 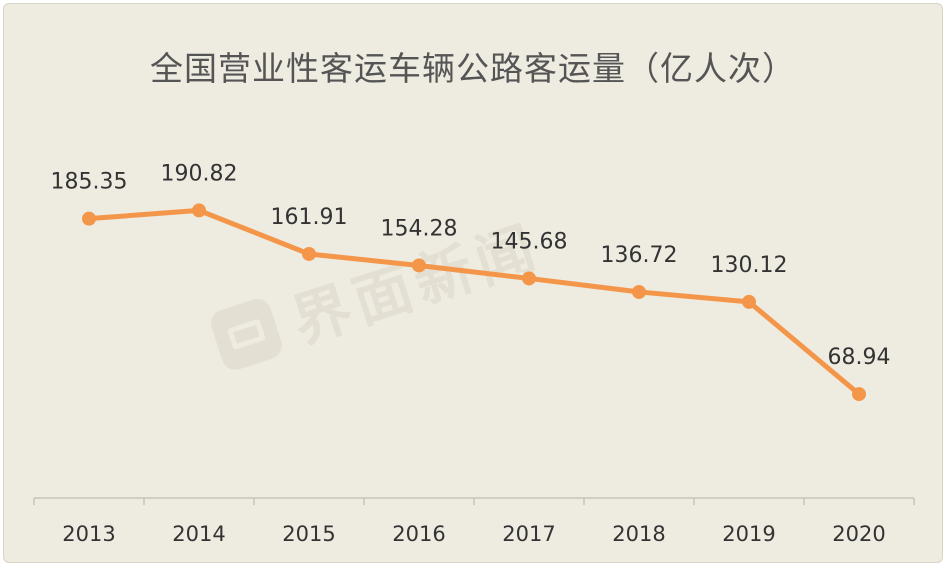 I want to click on data-label: 190.82, so click(x=199, y=173).